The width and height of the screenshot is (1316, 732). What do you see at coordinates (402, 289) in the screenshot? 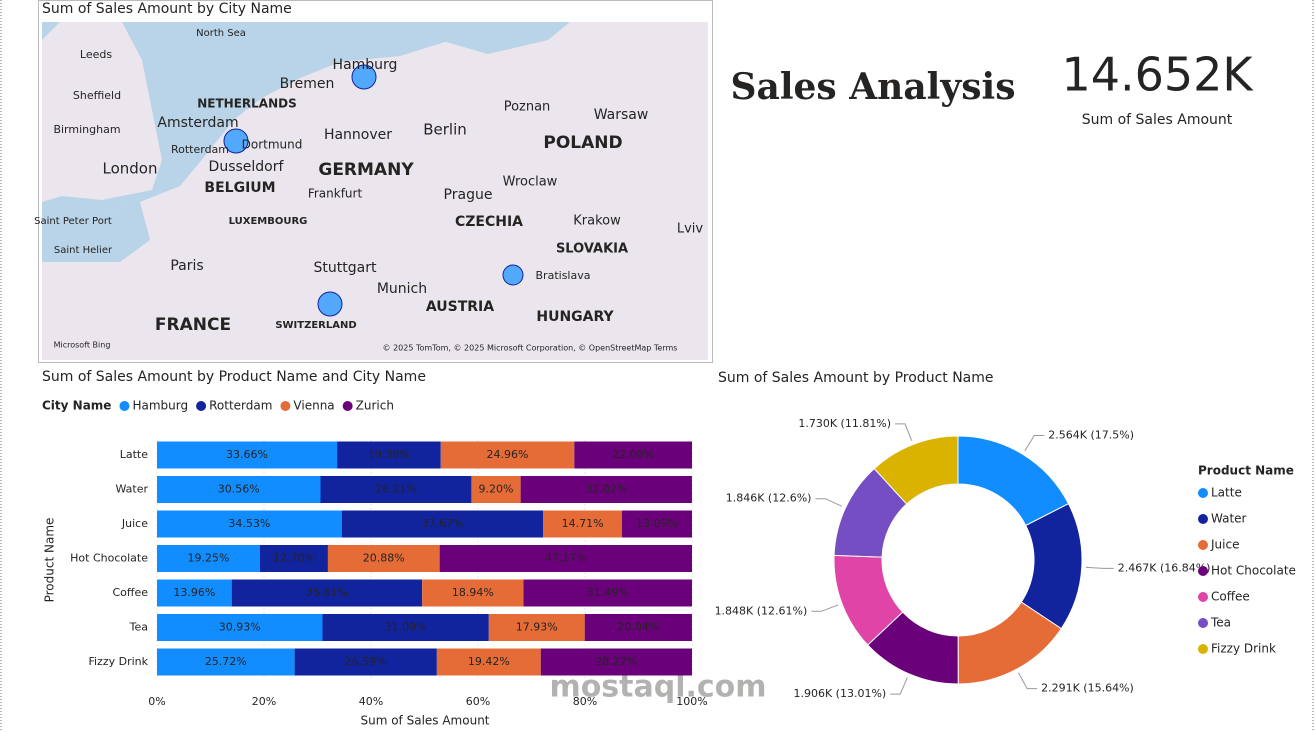
I see `map-label: Munich` at bounding box center [402, 289].